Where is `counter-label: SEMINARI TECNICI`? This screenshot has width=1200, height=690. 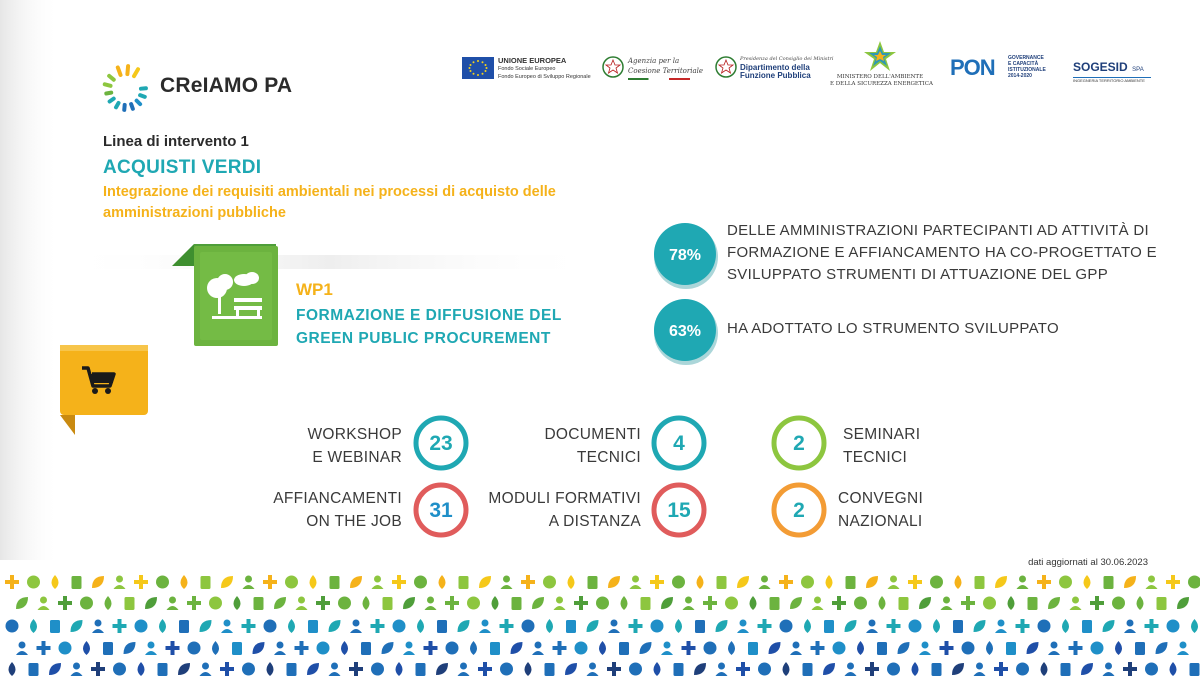 counter-label: SEMINARI TECNICI is located at coordinates (882, 446).